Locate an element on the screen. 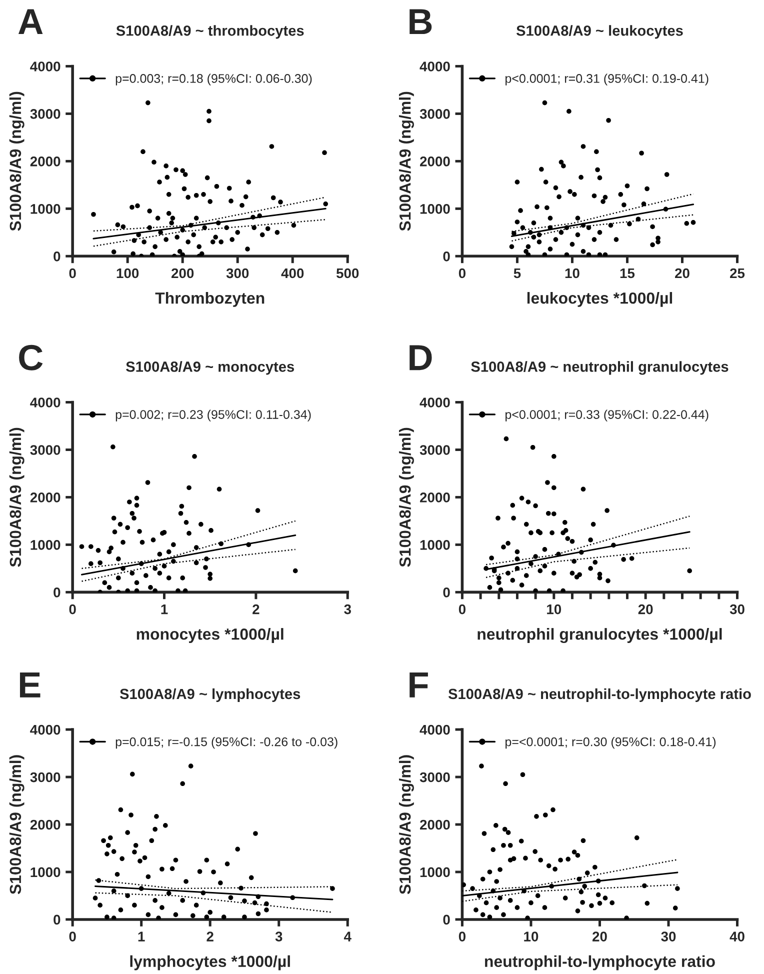  x-tick-label: 200 is located at coordinates (182, 273).